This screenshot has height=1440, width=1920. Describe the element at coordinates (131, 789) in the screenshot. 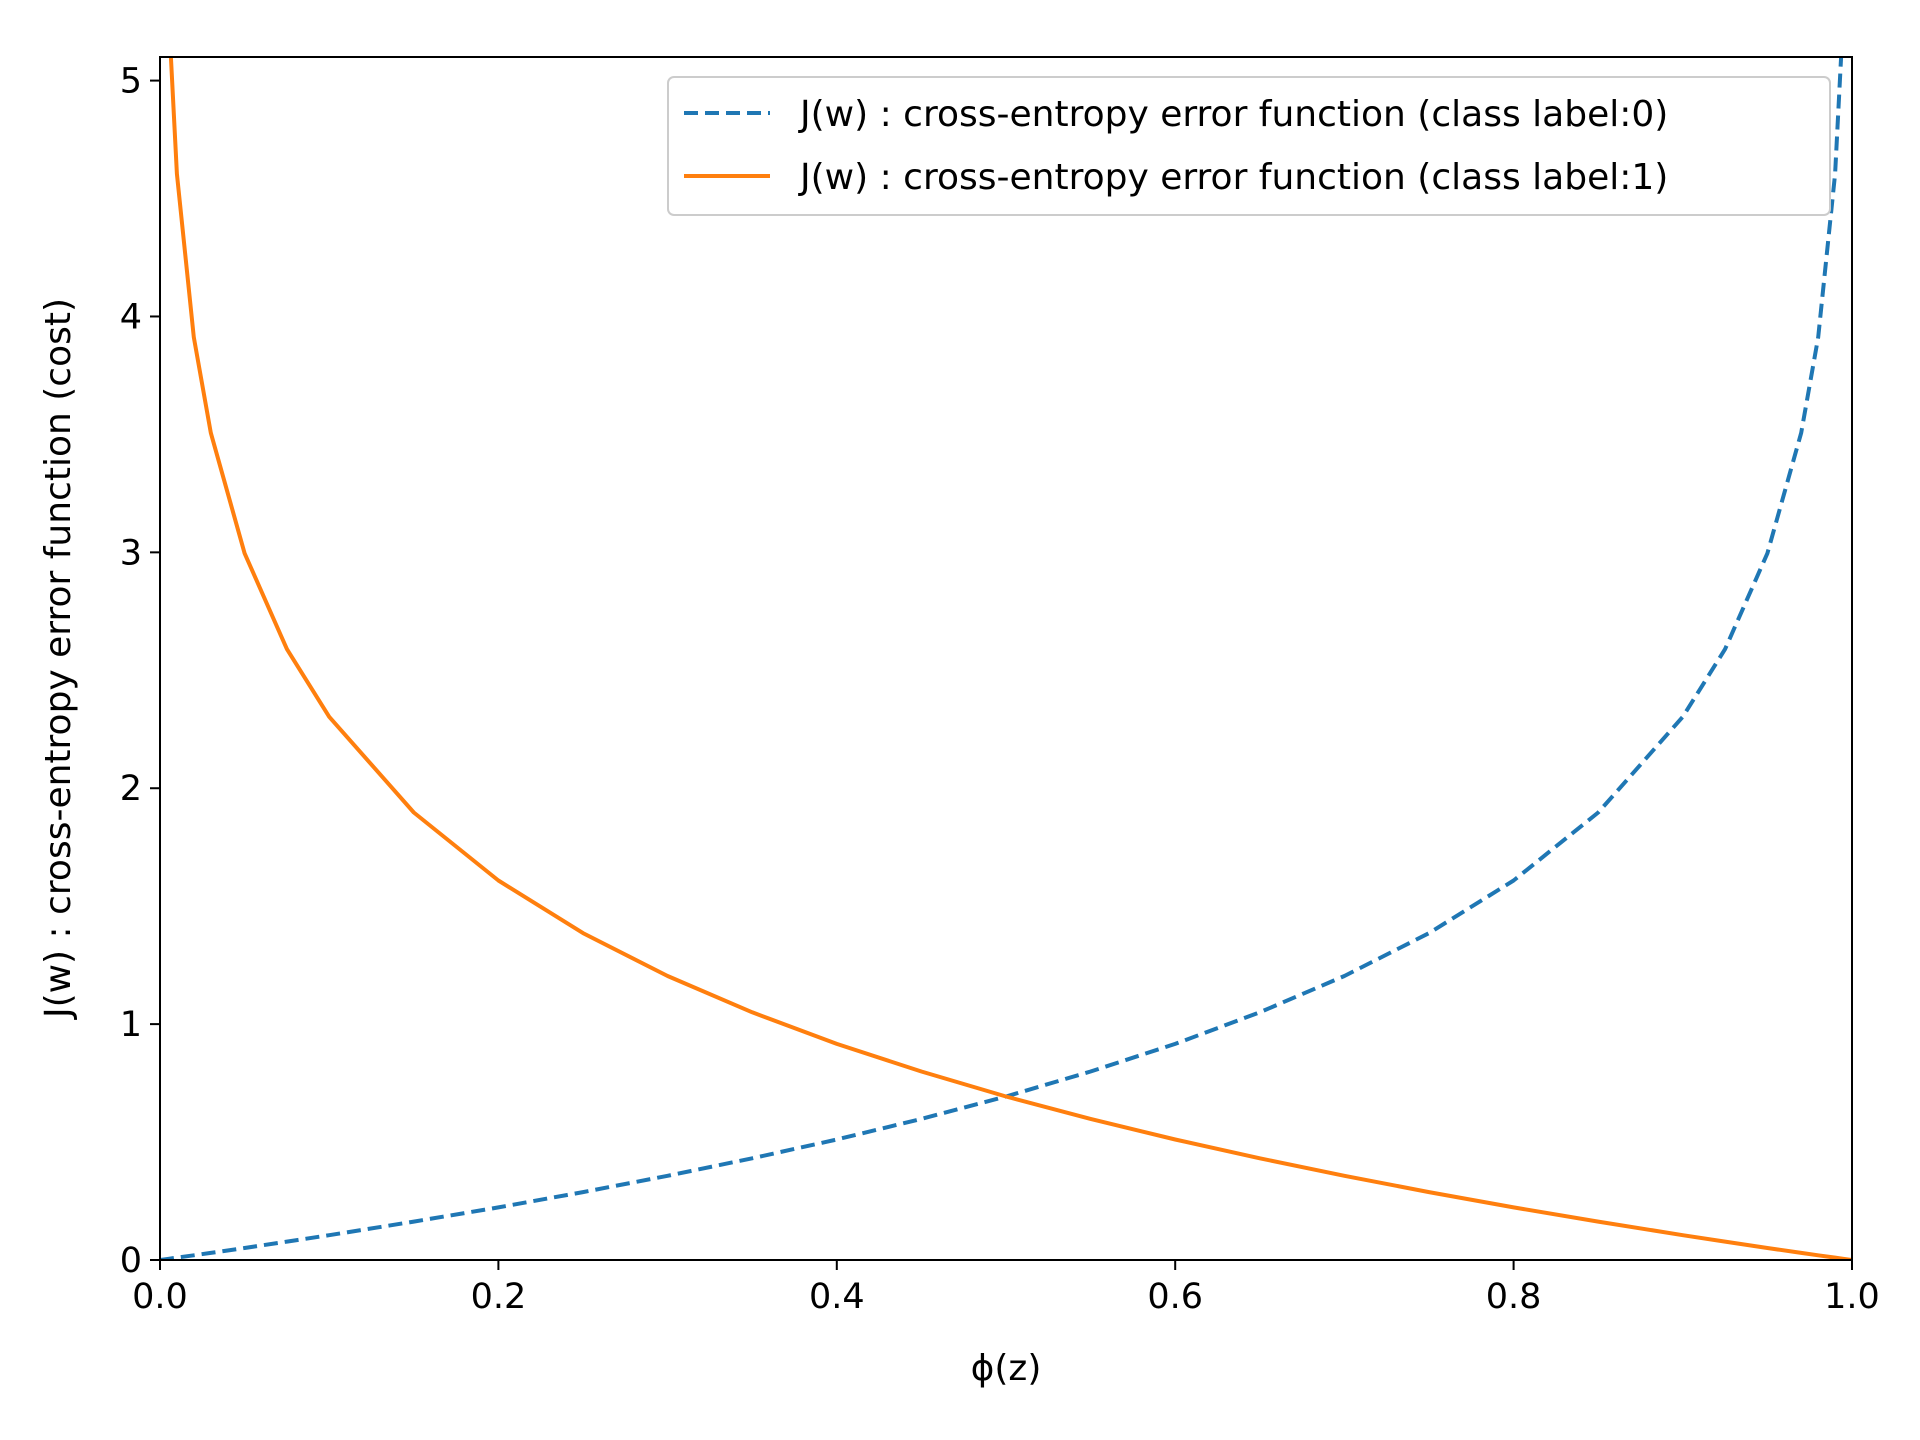

I see `y-tick-label: 2` at that location.